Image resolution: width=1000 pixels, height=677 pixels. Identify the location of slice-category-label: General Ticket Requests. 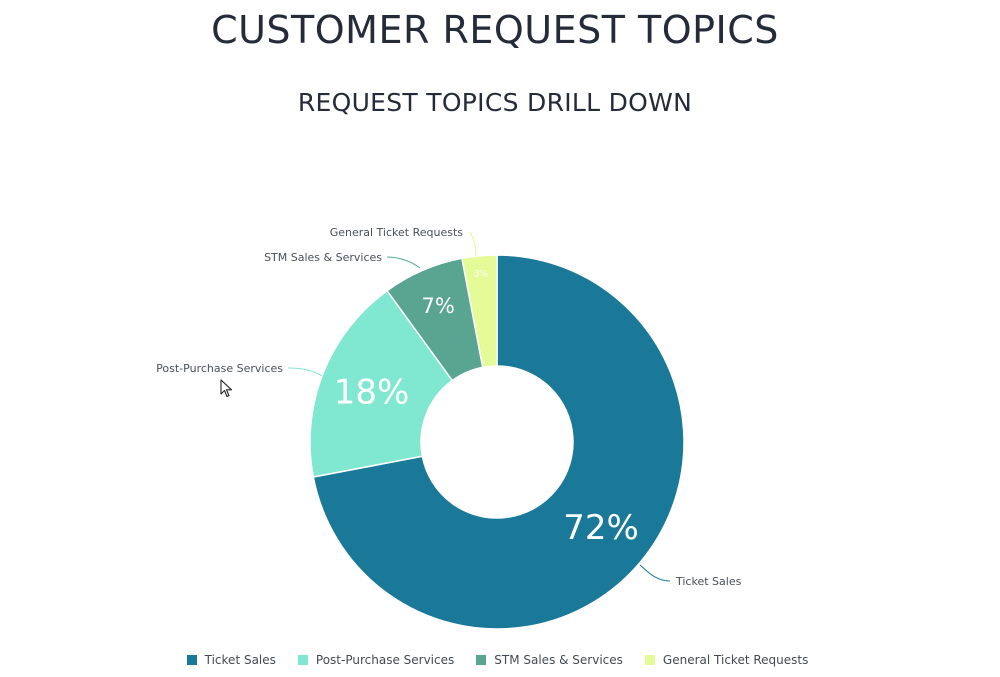
(397, 232).